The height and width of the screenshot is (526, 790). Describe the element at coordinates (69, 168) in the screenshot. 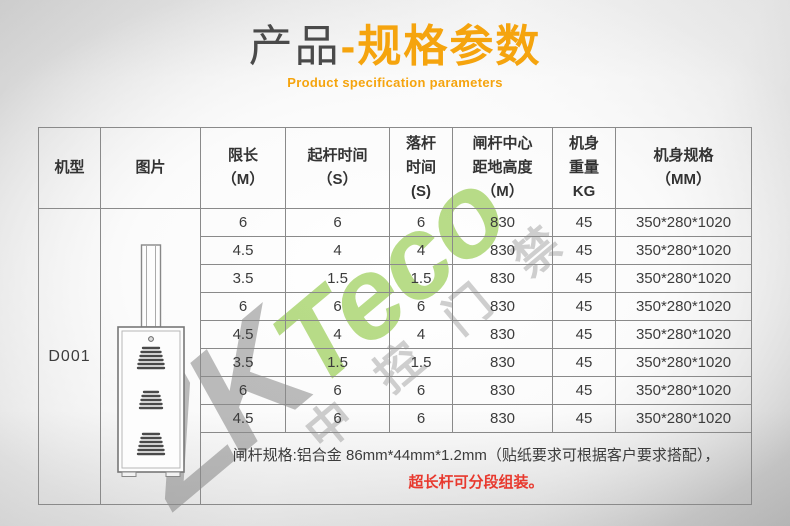

I see `header-model: 机型` at that location.